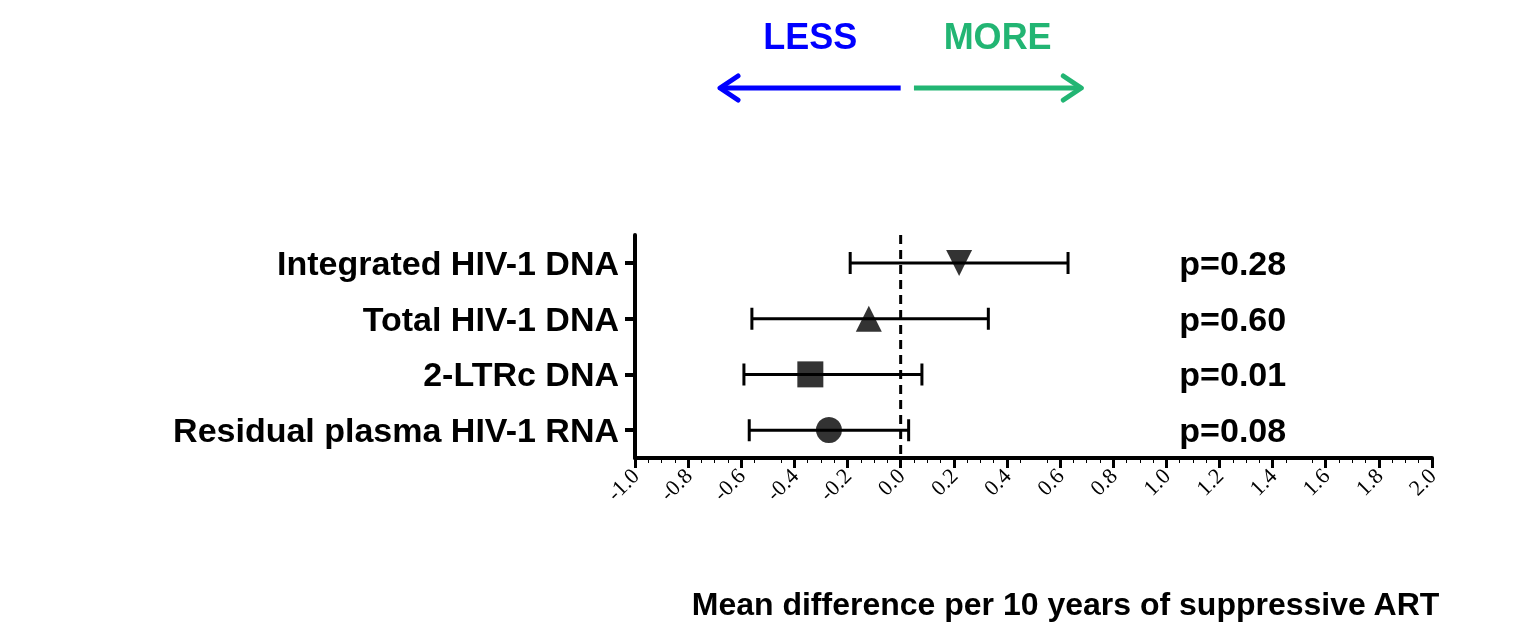 The height and width of the screenshot is (636, 1522). Describe the element at coordinates (1233, 318) in the screenshot. I see `annotation: p=0.60` at that location.